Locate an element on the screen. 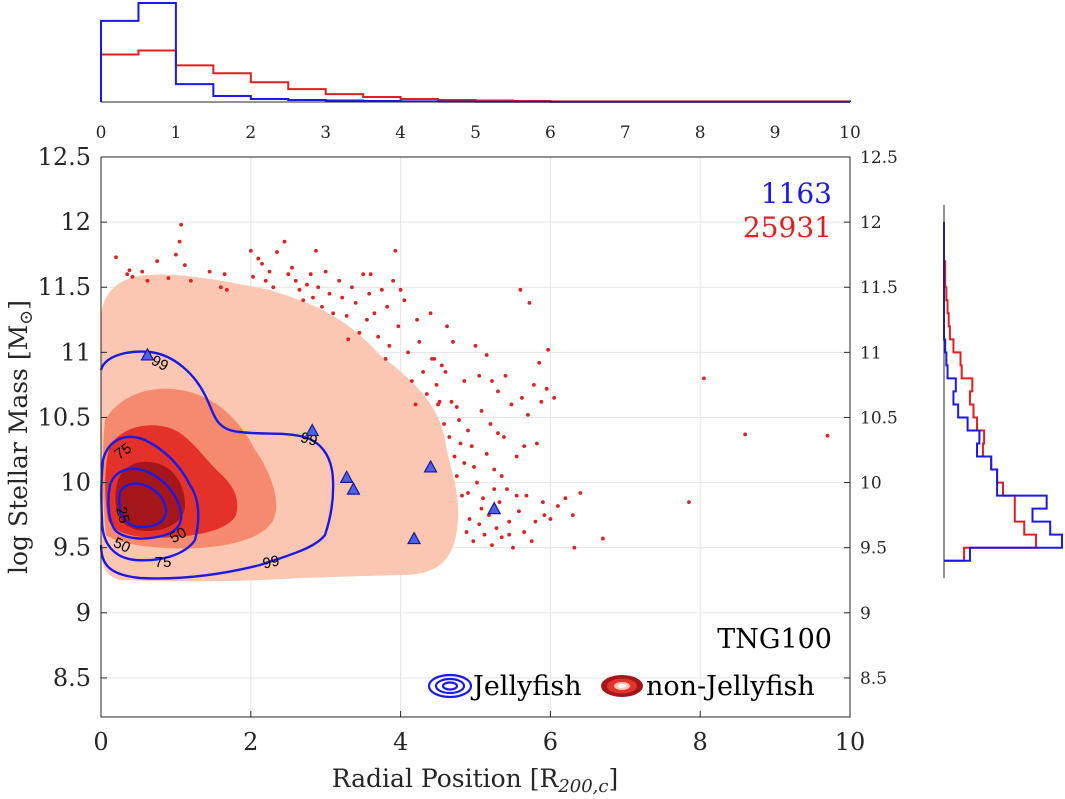 Image resolution: width=1065 pixels, height=799 pixels. right-y-tick-label: 9 is located at coordinates (865, 614).